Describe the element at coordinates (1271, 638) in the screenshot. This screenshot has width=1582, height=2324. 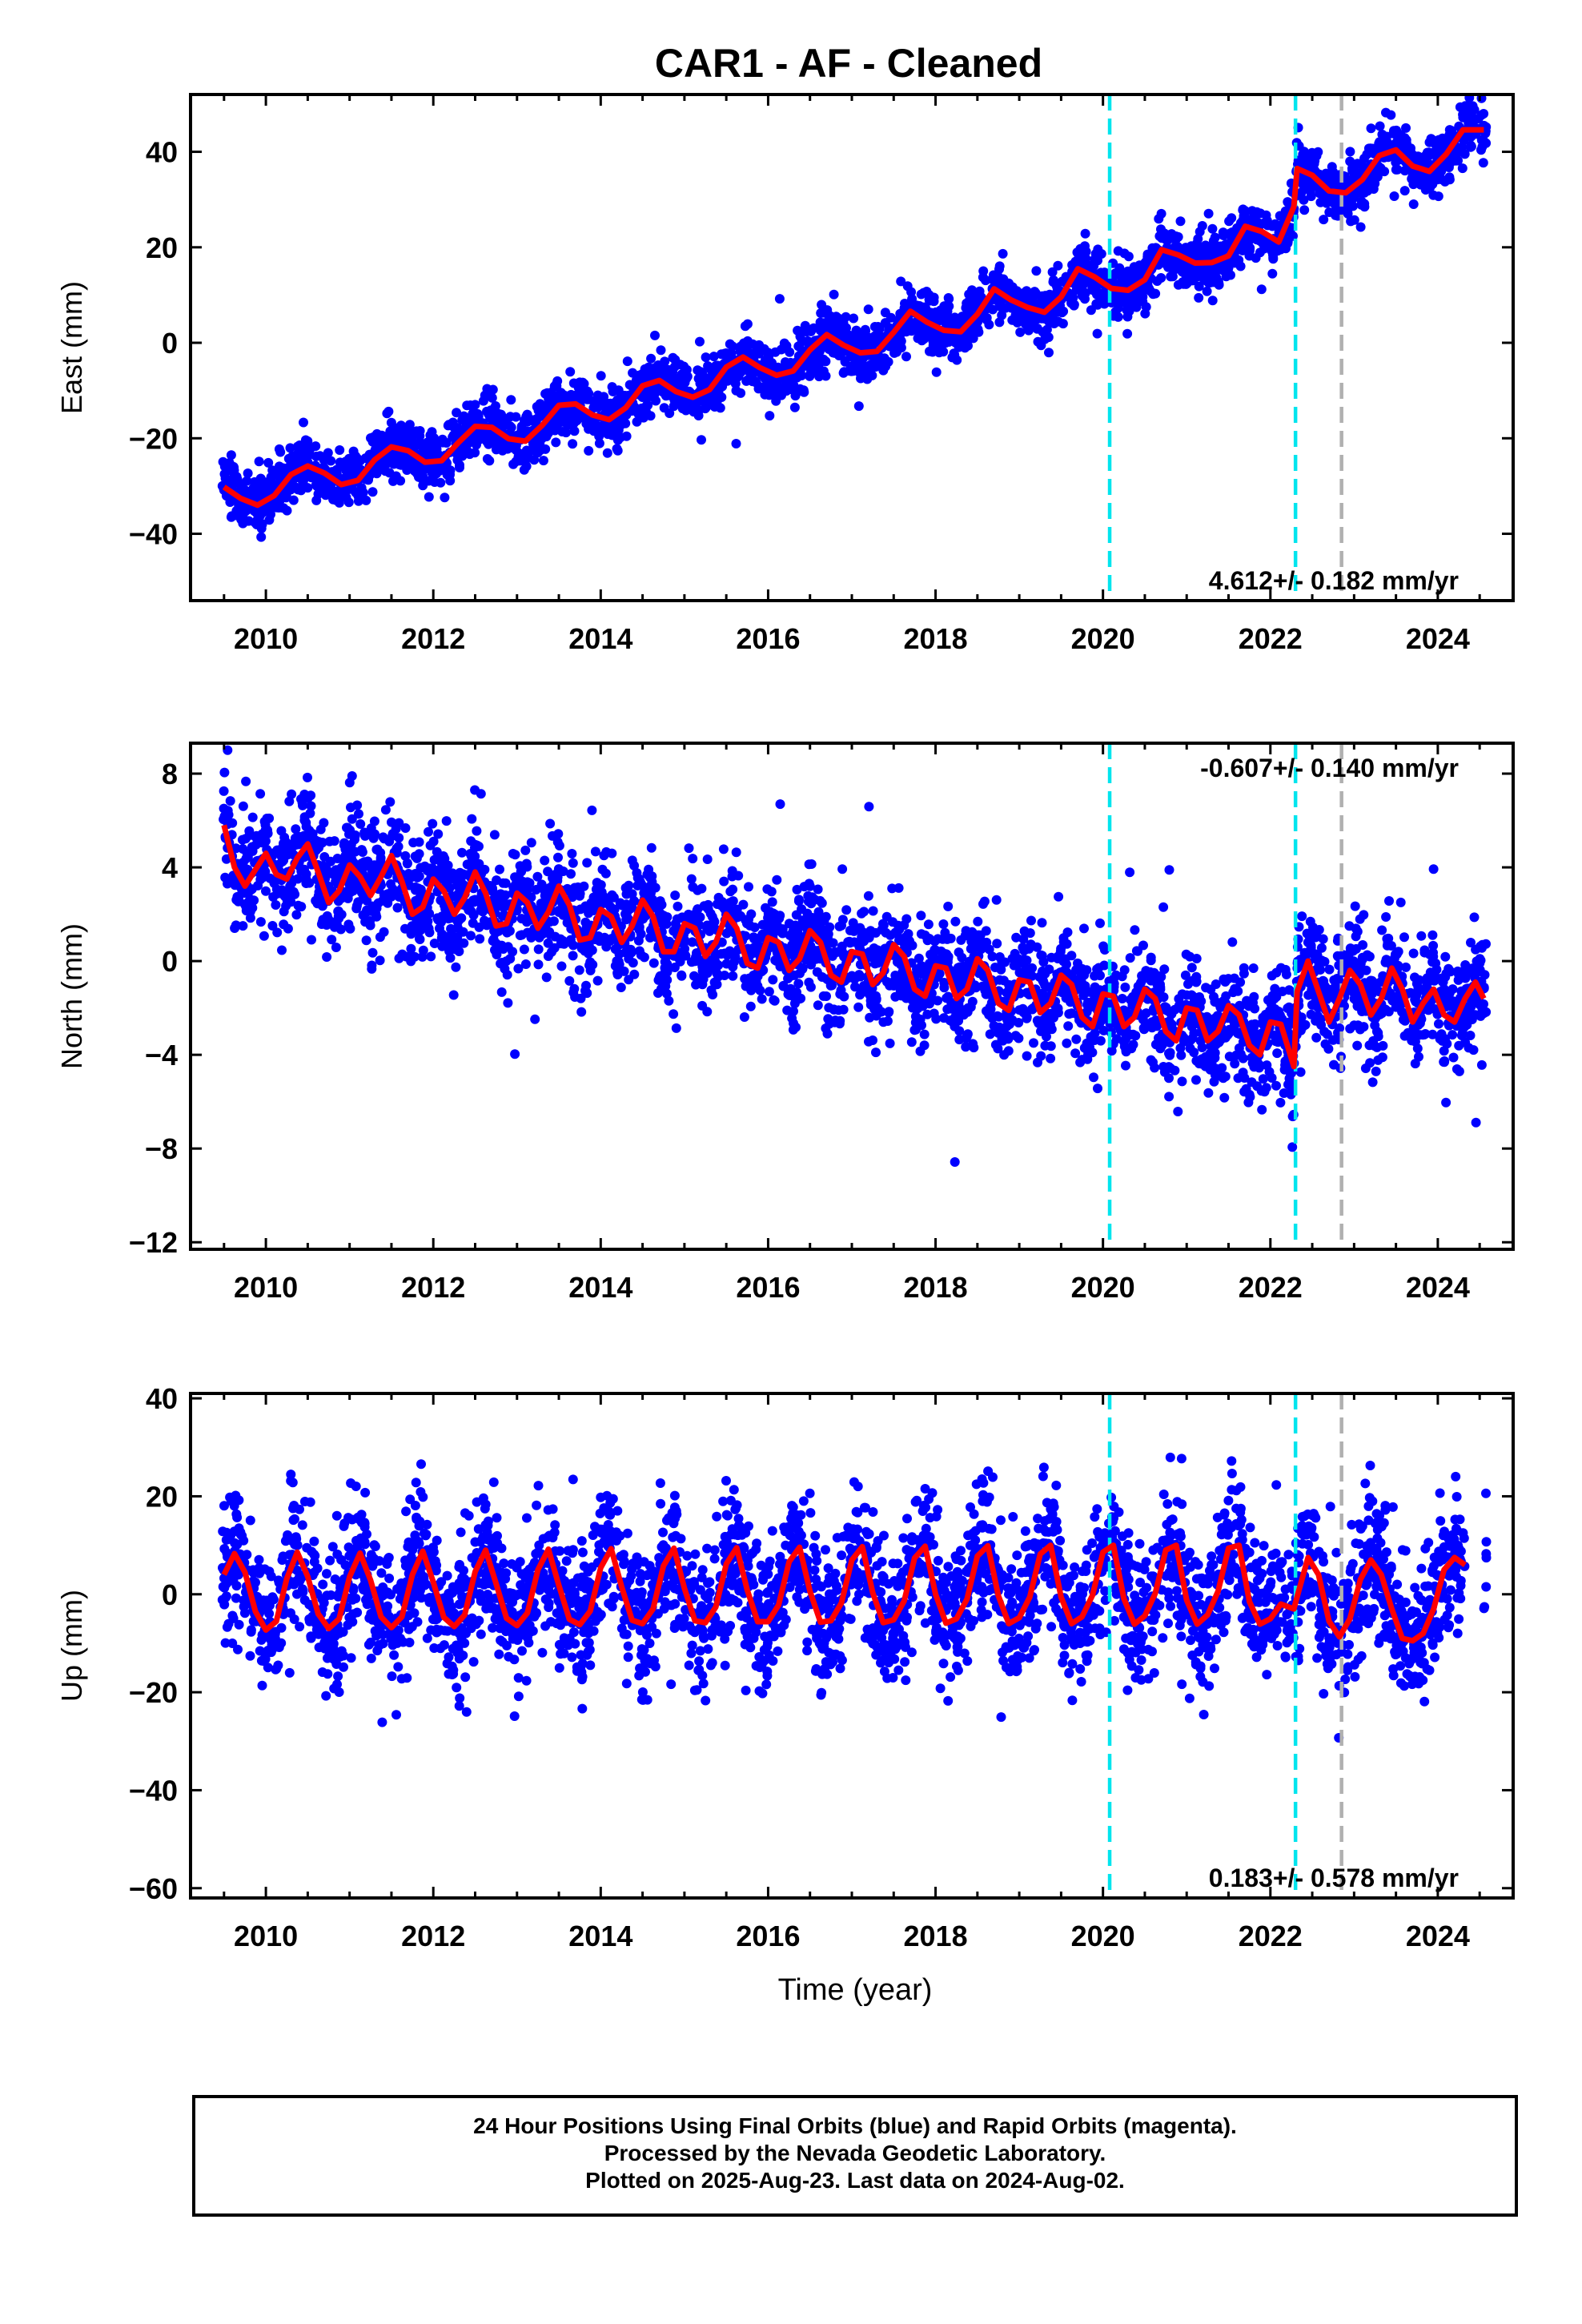
I see `x-tick-label: 2022` at that location.